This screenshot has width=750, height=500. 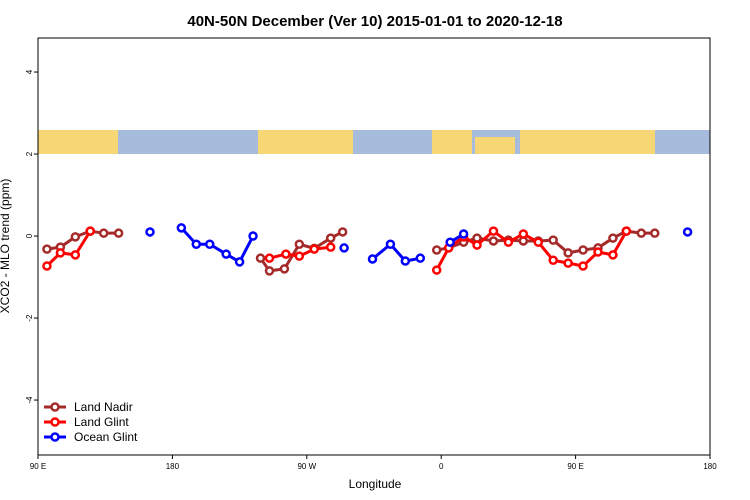 What do you see at coordinates (6, 246) in the screenshot?
I see `y-axis-label: XCO2 - MLO trend (ppm)` at bounding box center [6, 246].